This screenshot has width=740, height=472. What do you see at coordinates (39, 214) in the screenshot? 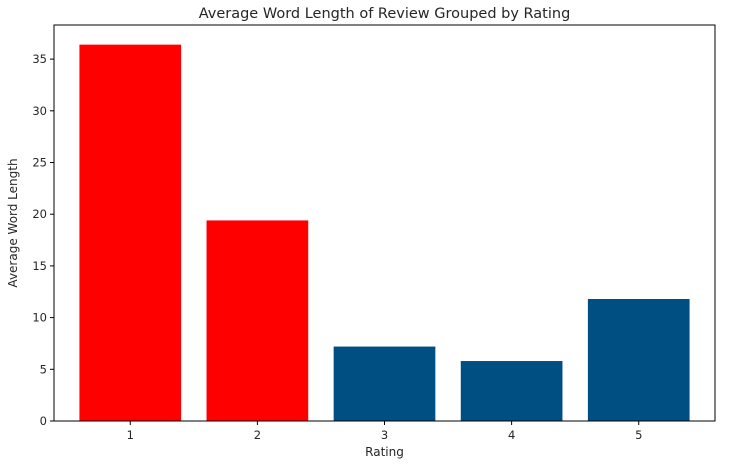
I see `y-tick-label: 20` at bounding box center [39, 214].